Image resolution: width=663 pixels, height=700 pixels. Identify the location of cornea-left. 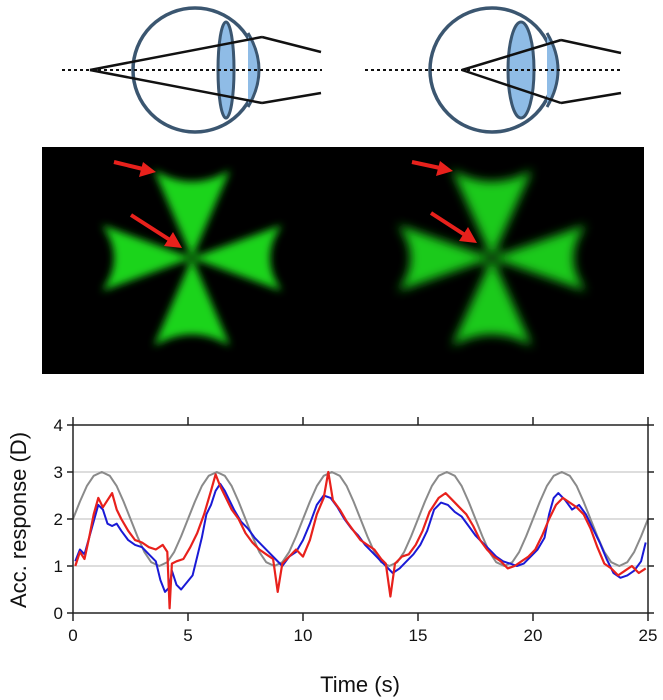
(253, 70).